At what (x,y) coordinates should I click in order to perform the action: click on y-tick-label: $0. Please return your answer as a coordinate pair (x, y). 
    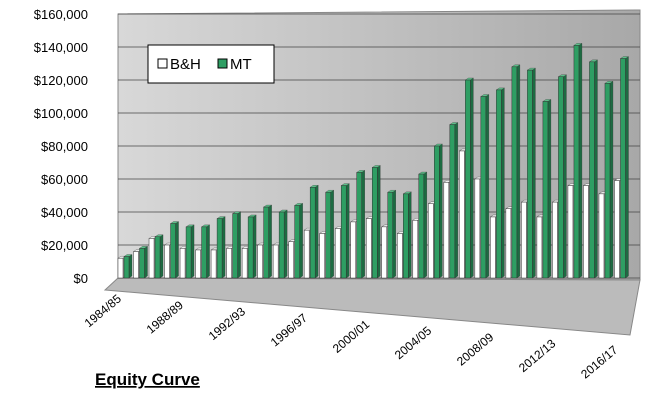
    Looking at the image, I should click on (81, 278).